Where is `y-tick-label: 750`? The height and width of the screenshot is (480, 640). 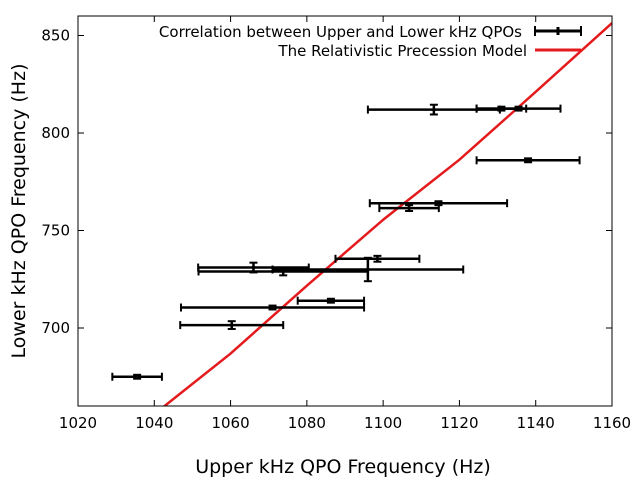
y-tick-label: 750 is located at coordinates (55, 231).